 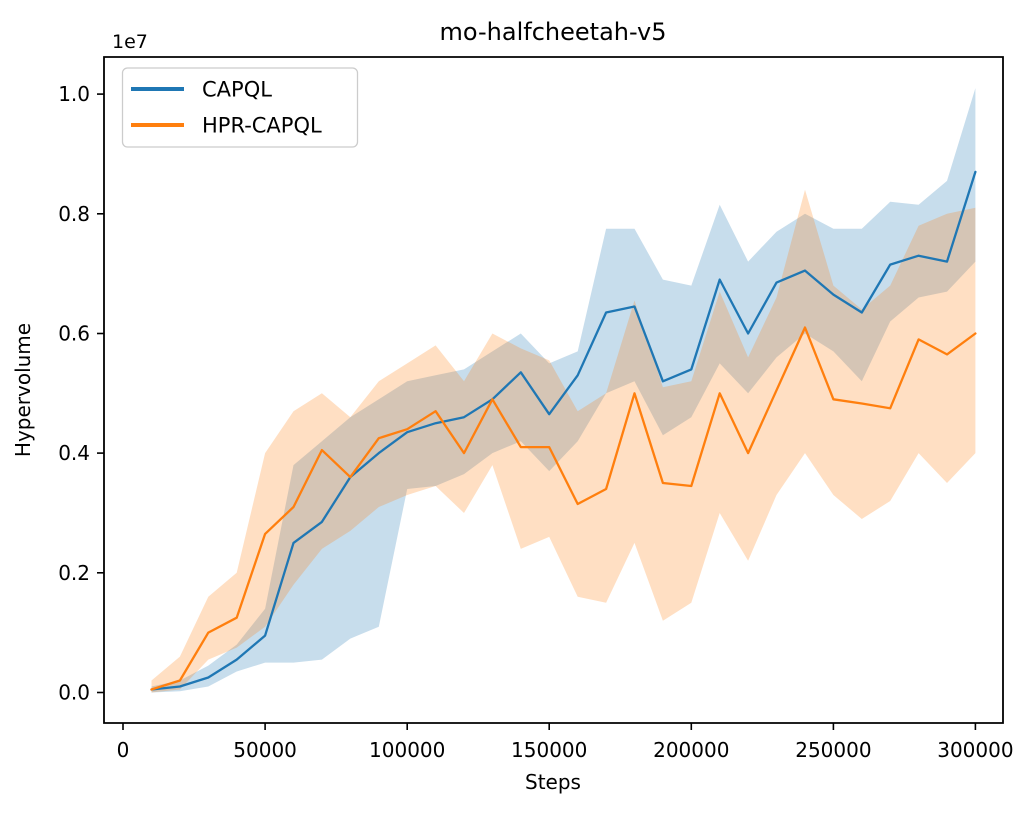 What do you see at coordinates (130, 42) in the screenshot?
I see `y-axis-offset-label: 1e7` at bounding box center [130, 42].